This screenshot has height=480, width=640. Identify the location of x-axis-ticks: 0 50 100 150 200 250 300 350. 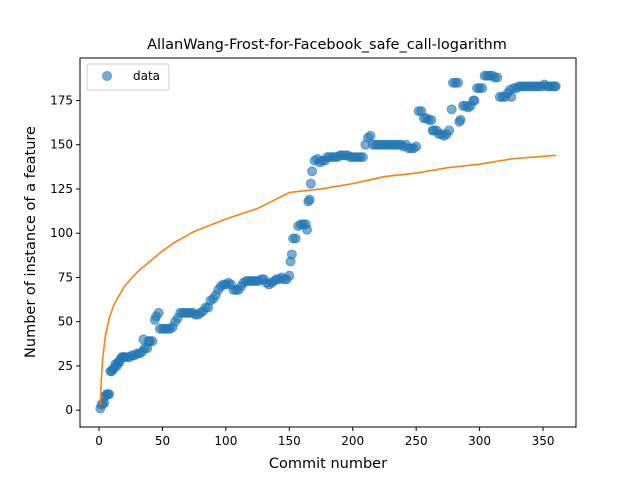
(324, 437).